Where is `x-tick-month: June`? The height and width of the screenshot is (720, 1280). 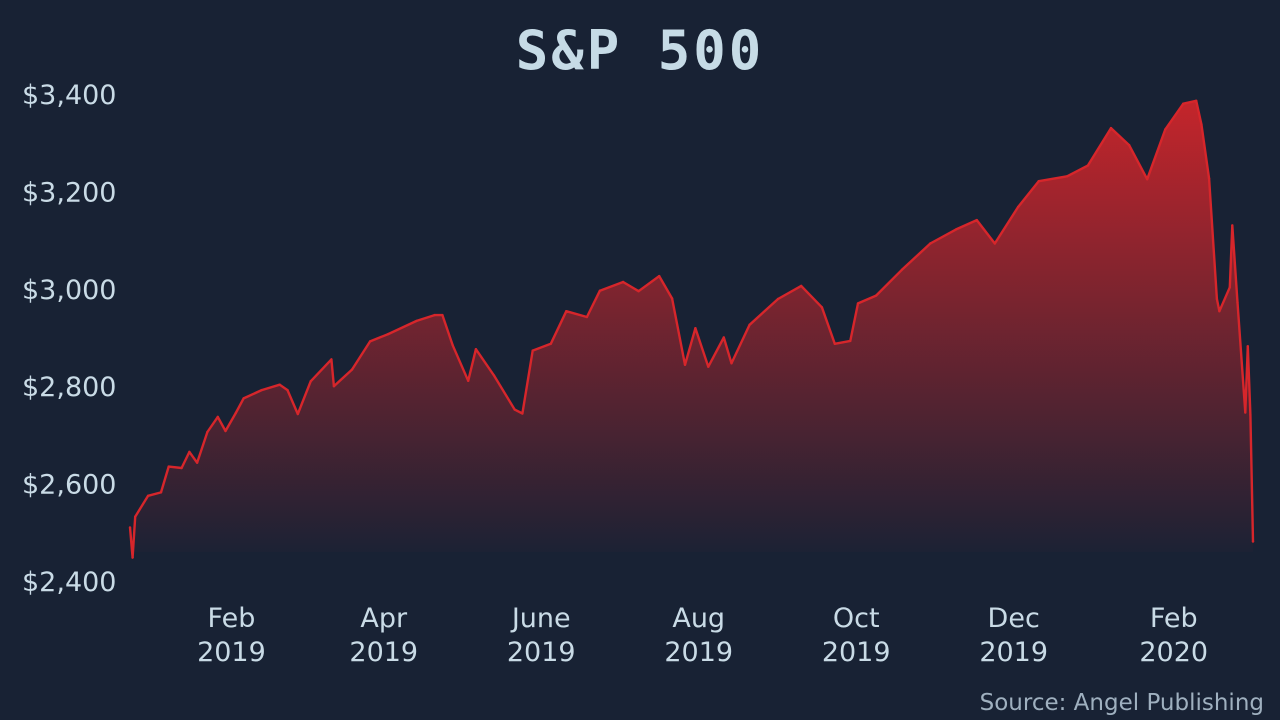
x-tick-month: June is located at coordinates (540, 618).